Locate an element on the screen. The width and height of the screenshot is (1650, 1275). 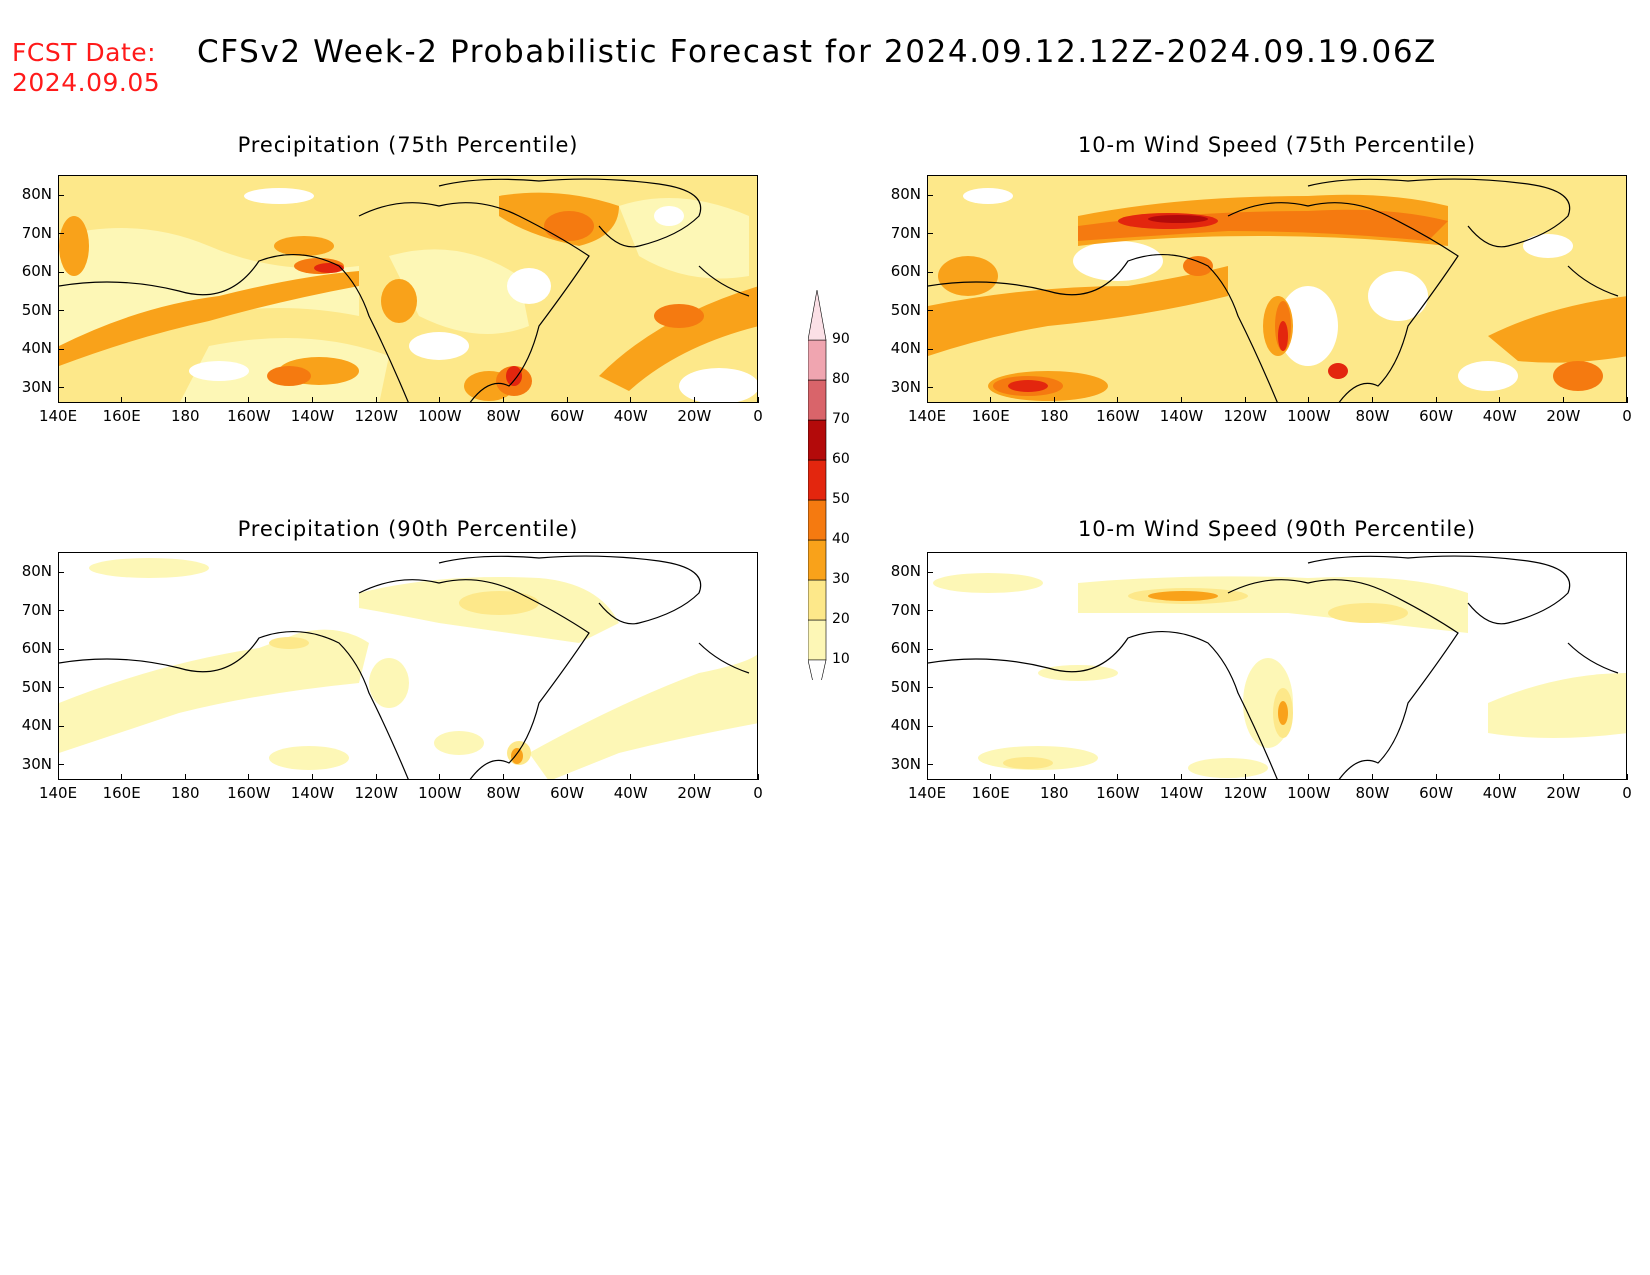
colorbar-lower-triangle is located at coordinates (817, 680).